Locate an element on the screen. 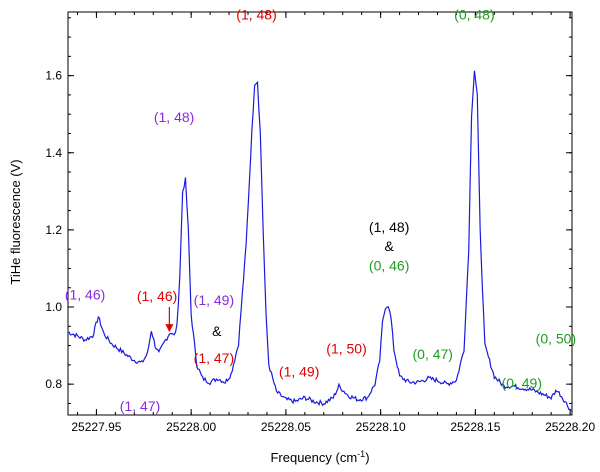 The image size is (600, 472). red-arrow is located at coordinates (169, 320).